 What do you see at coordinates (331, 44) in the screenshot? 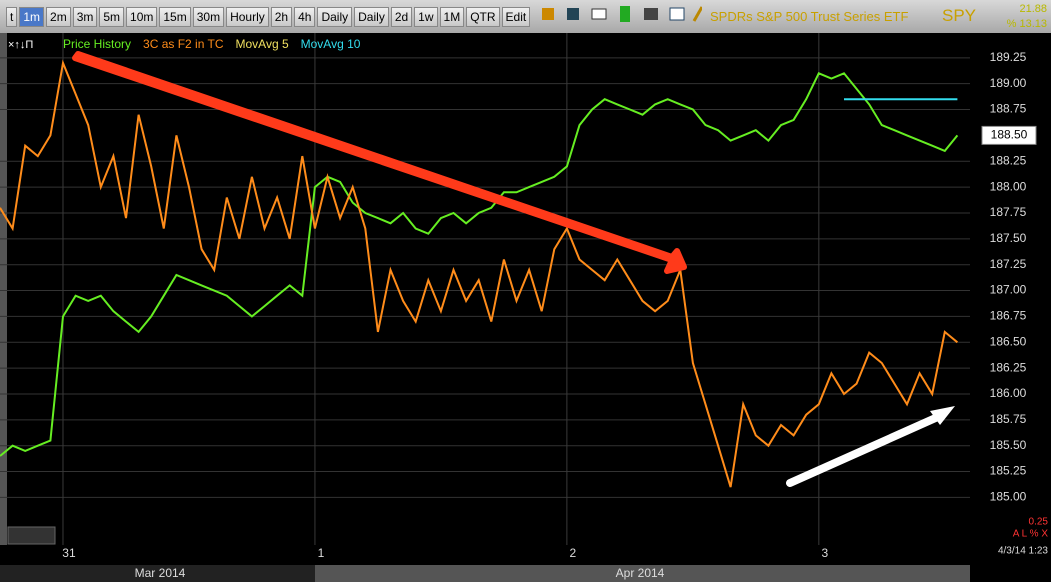
I see `legend-item: MovAvg 10` at bounding box center [331, 44].